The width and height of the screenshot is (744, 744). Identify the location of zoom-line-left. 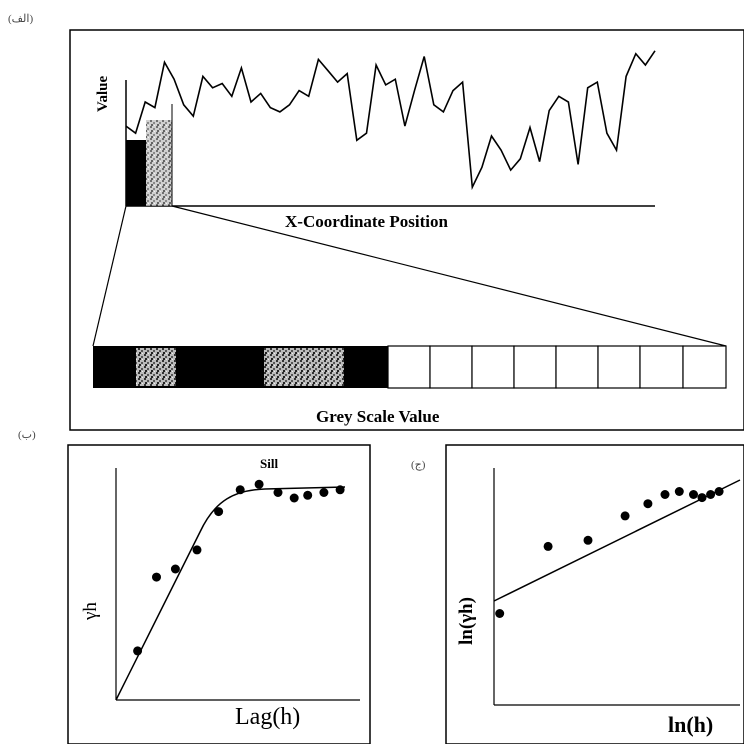
(109, 276).